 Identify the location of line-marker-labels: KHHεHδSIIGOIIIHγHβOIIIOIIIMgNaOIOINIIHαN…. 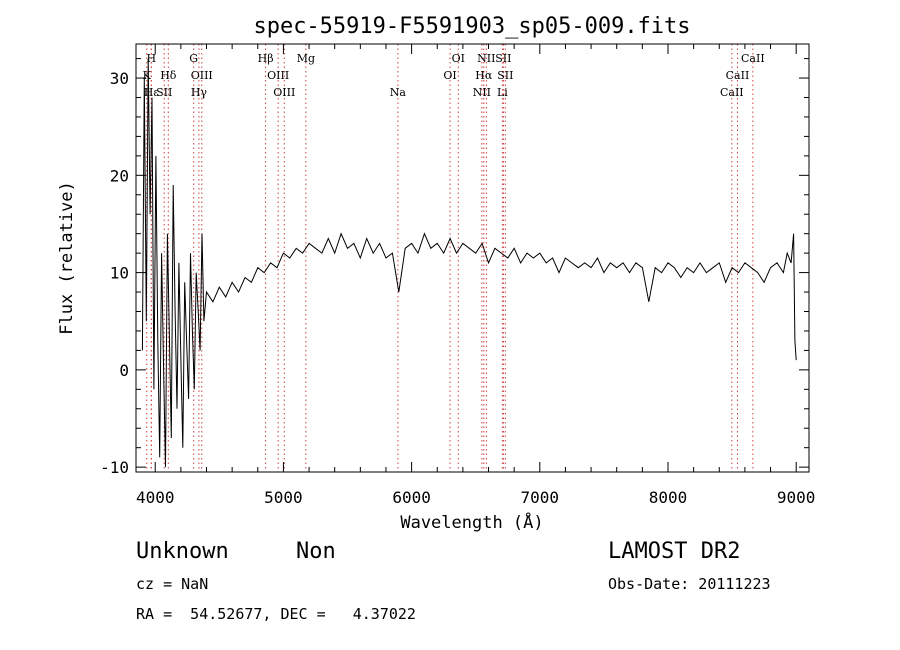
(454, 75).